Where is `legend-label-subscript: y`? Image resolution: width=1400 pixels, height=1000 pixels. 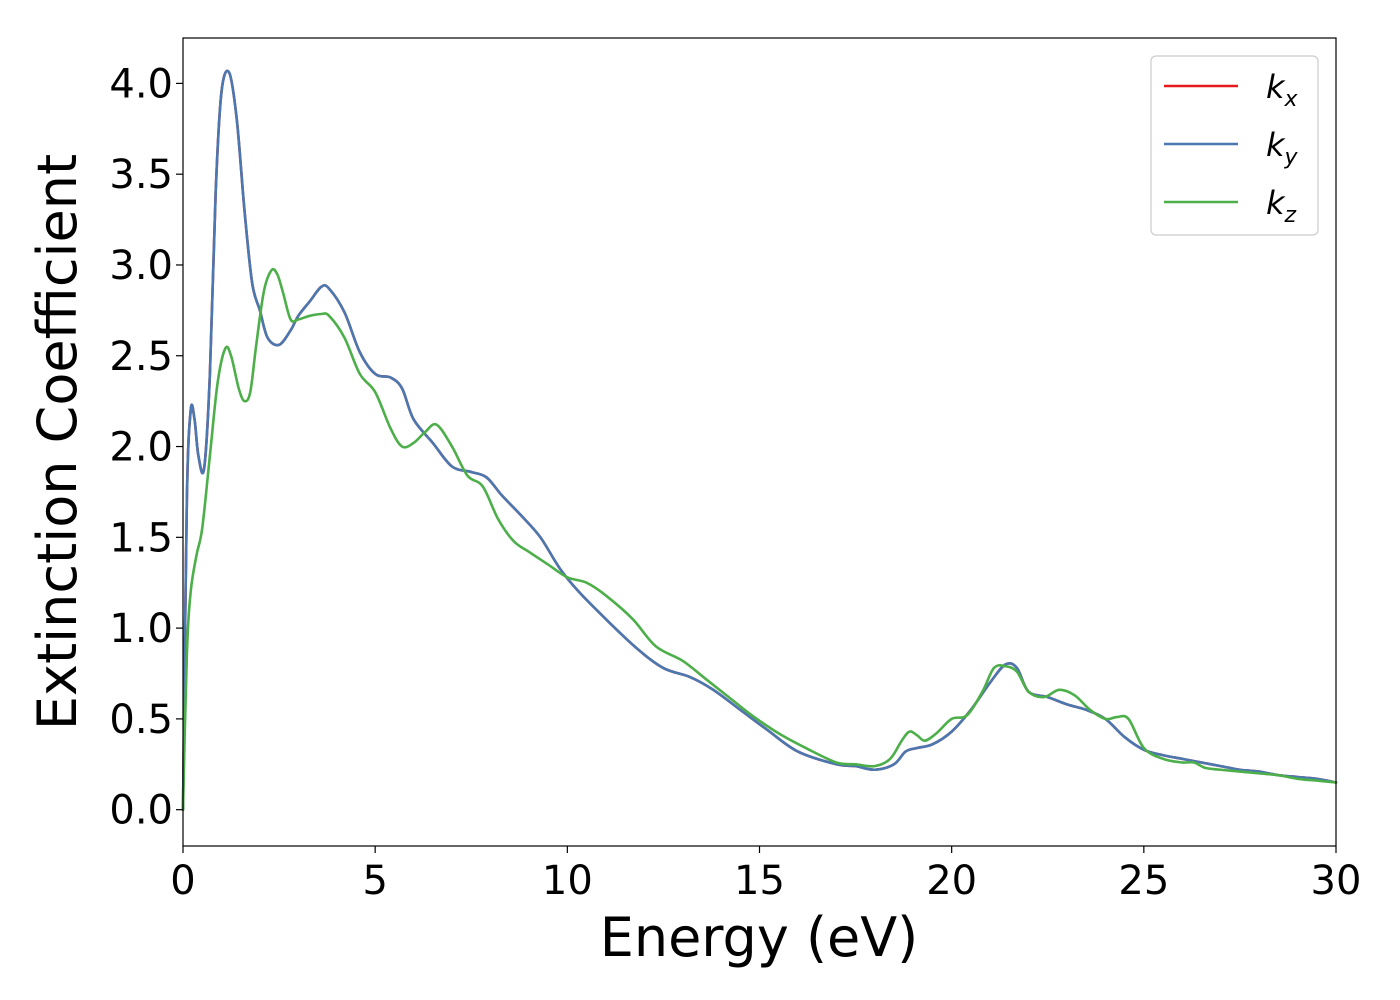 legend-label-subscript: y is located at coordinates (1291, 157).